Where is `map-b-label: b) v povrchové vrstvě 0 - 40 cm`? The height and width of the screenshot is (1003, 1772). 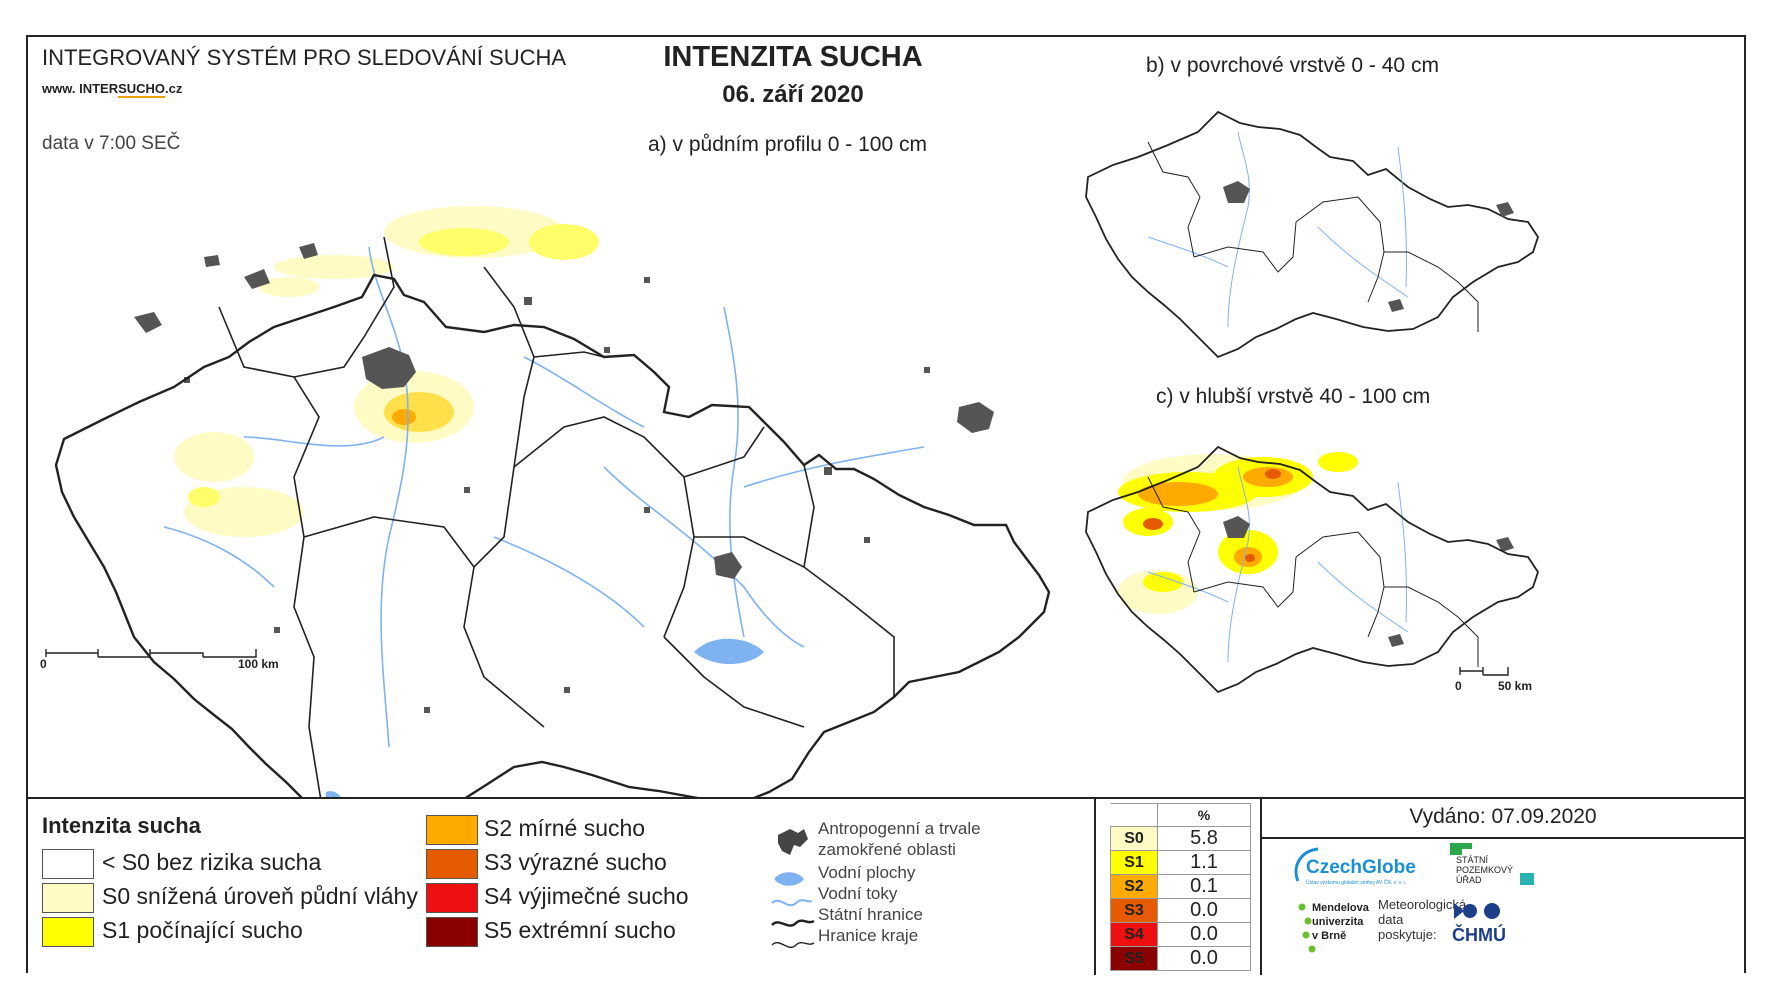
map-b-label: b) v povrchové vrstvě 0 - 40 cm is located at coordinates (1292, 65).